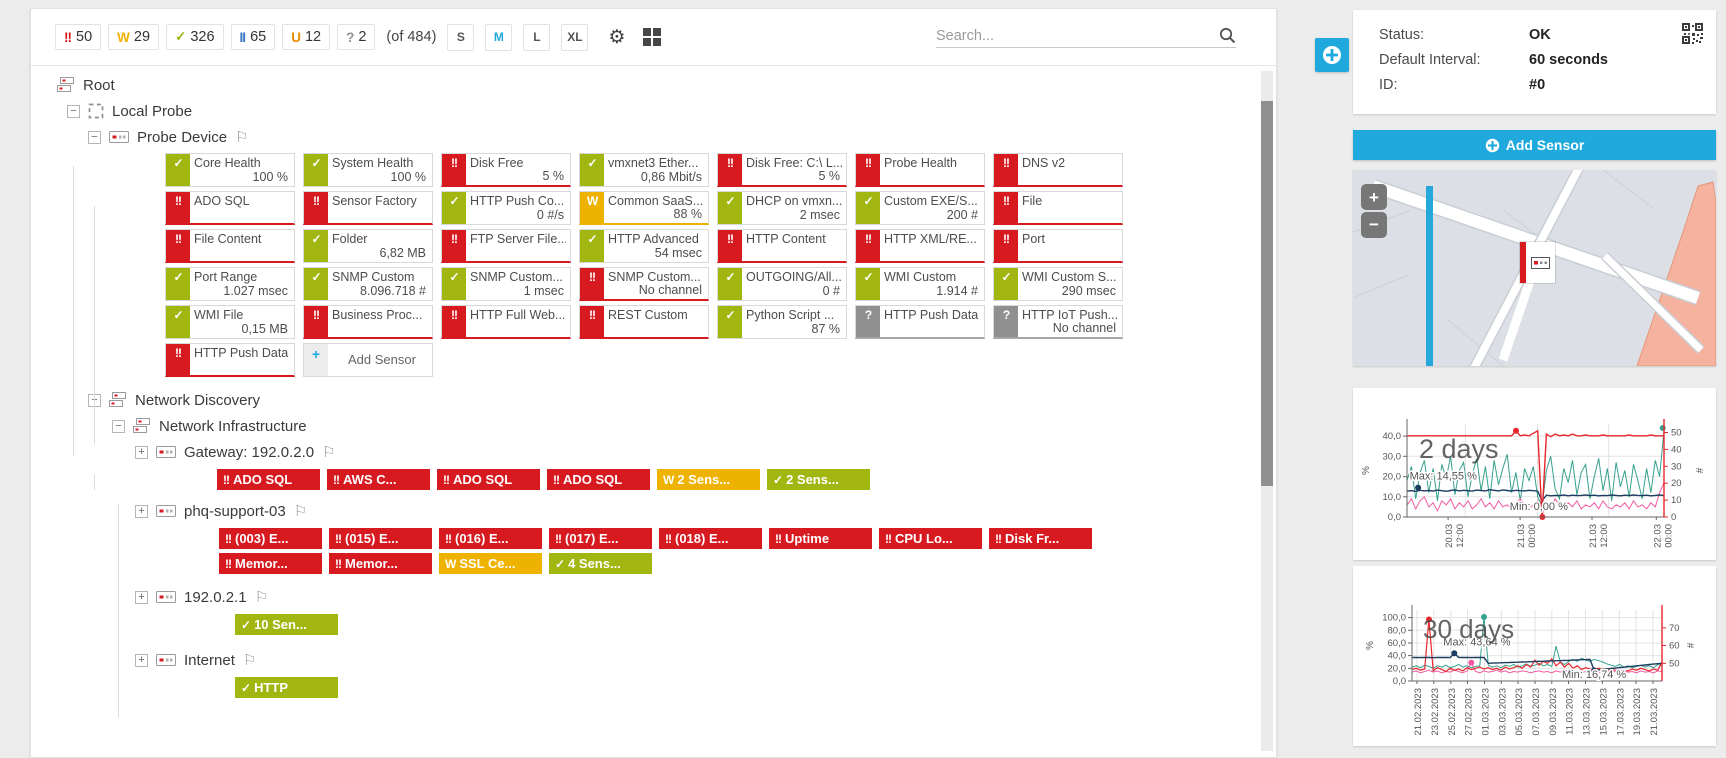 The width and height of the screenshot is (1726, 758). I want to click on size-button-l: L, so click(537, 37).